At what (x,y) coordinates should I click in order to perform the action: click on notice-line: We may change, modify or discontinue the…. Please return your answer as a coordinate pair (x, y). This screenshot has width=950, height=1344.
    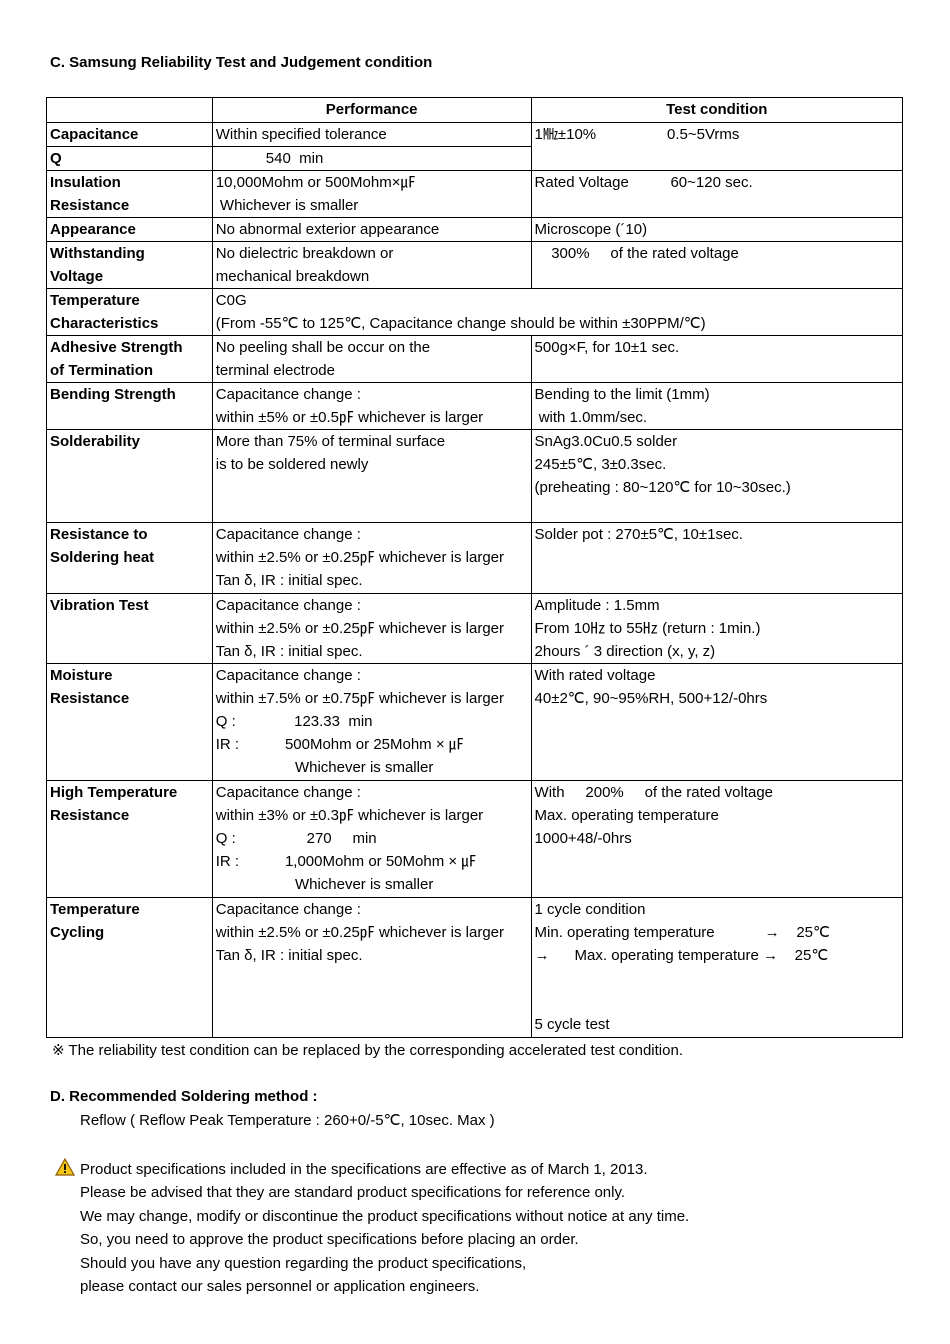
    Looking at the image, I should click on (385, 1216).